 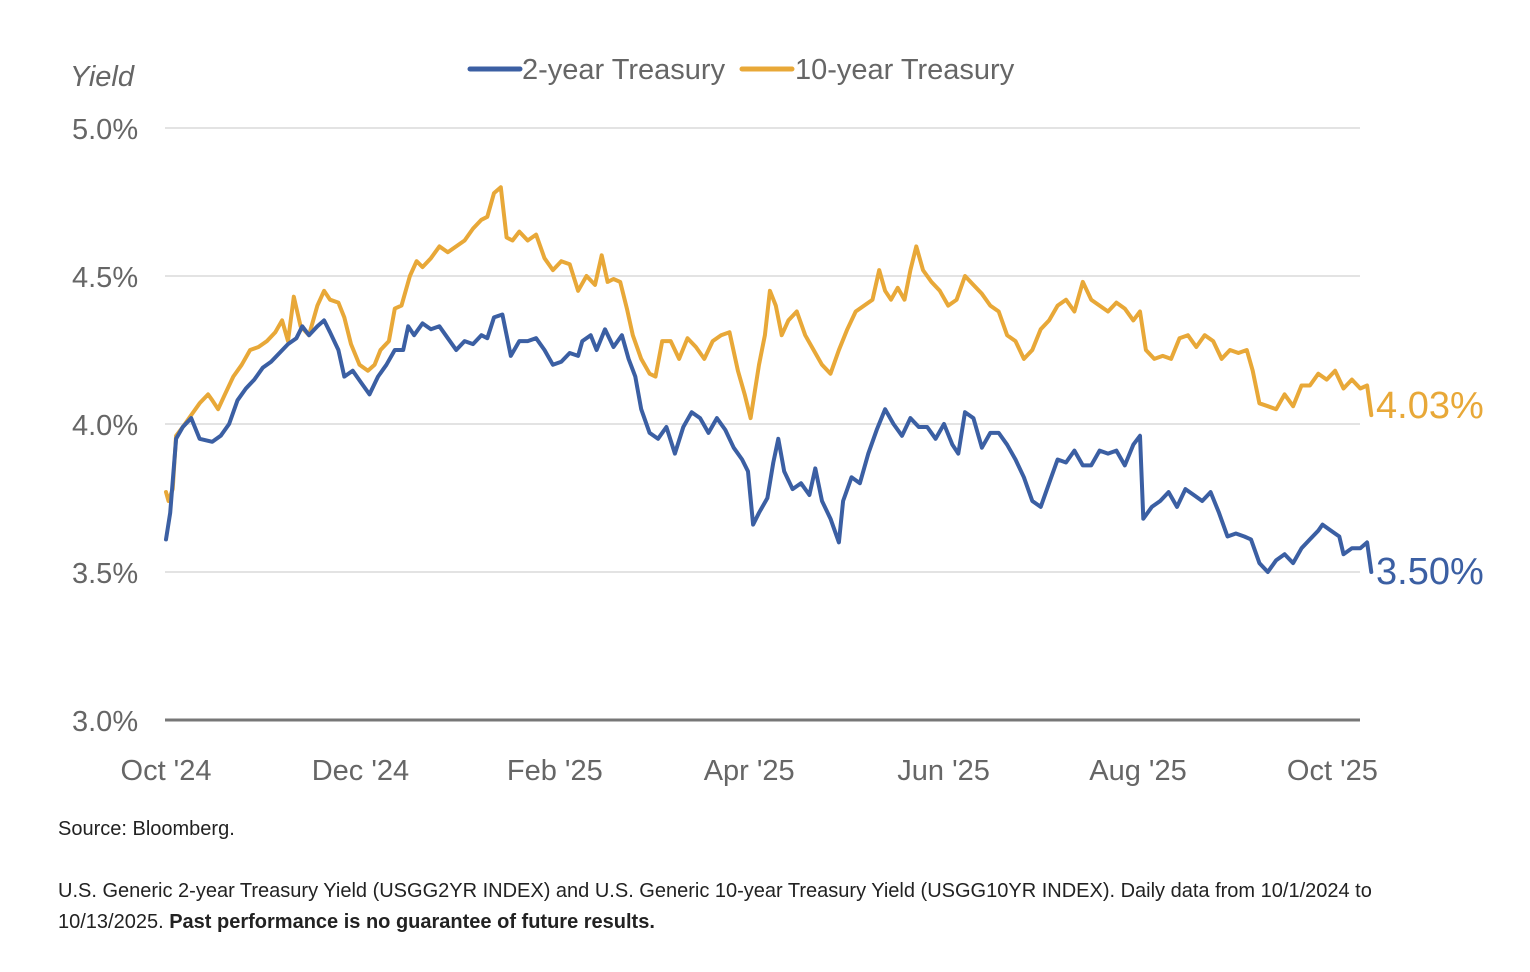 What do you see at coordinates (166, 771) in the screenshot?
I see `x-tick-label: Oct '24` at bounding box center [166, 771].